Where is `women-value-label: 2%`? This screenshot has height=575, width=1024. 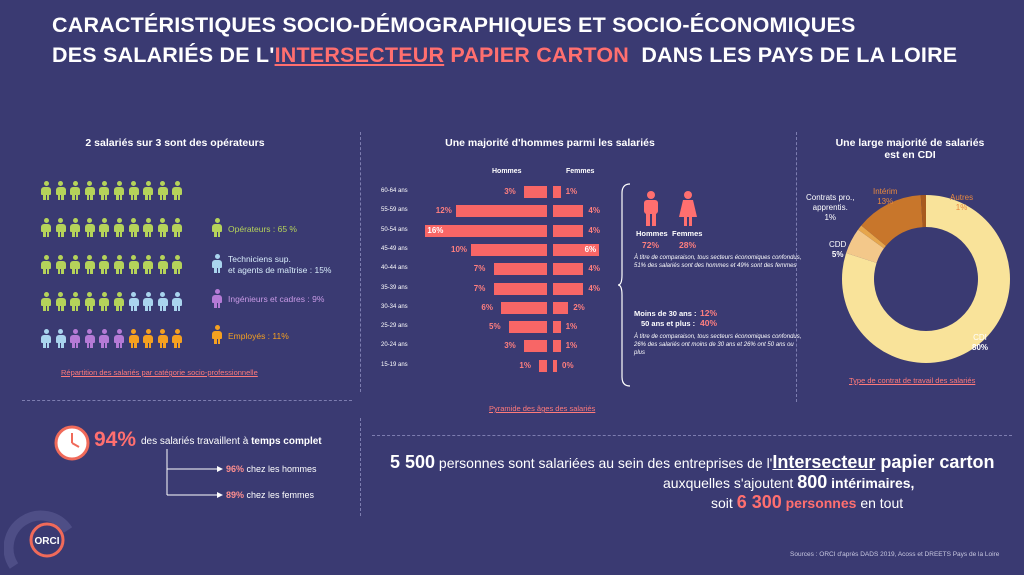 women-value-label: 2% is located at coordinates (579, 307).